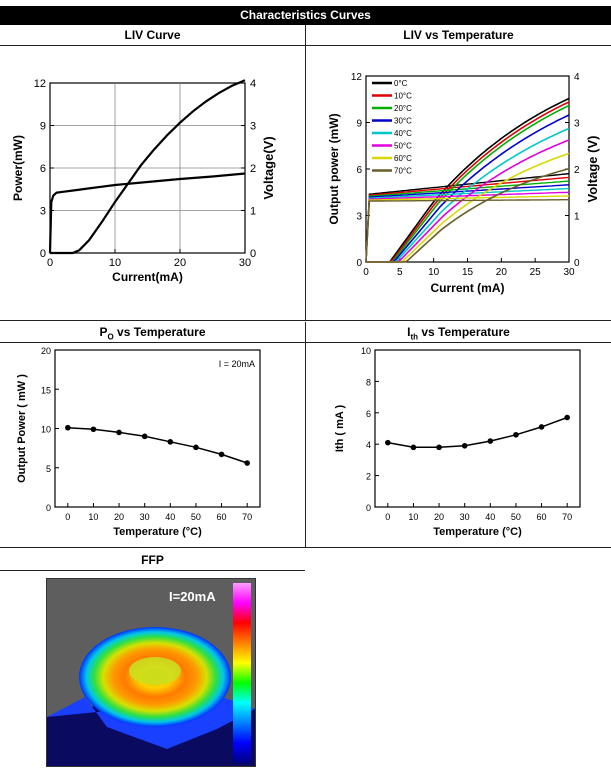 This screenshot has height=781, width=611. Describe the element at coordinates (334, 168) in the screenshot. I see `y-axis-label: Output power (mW)` at that location.